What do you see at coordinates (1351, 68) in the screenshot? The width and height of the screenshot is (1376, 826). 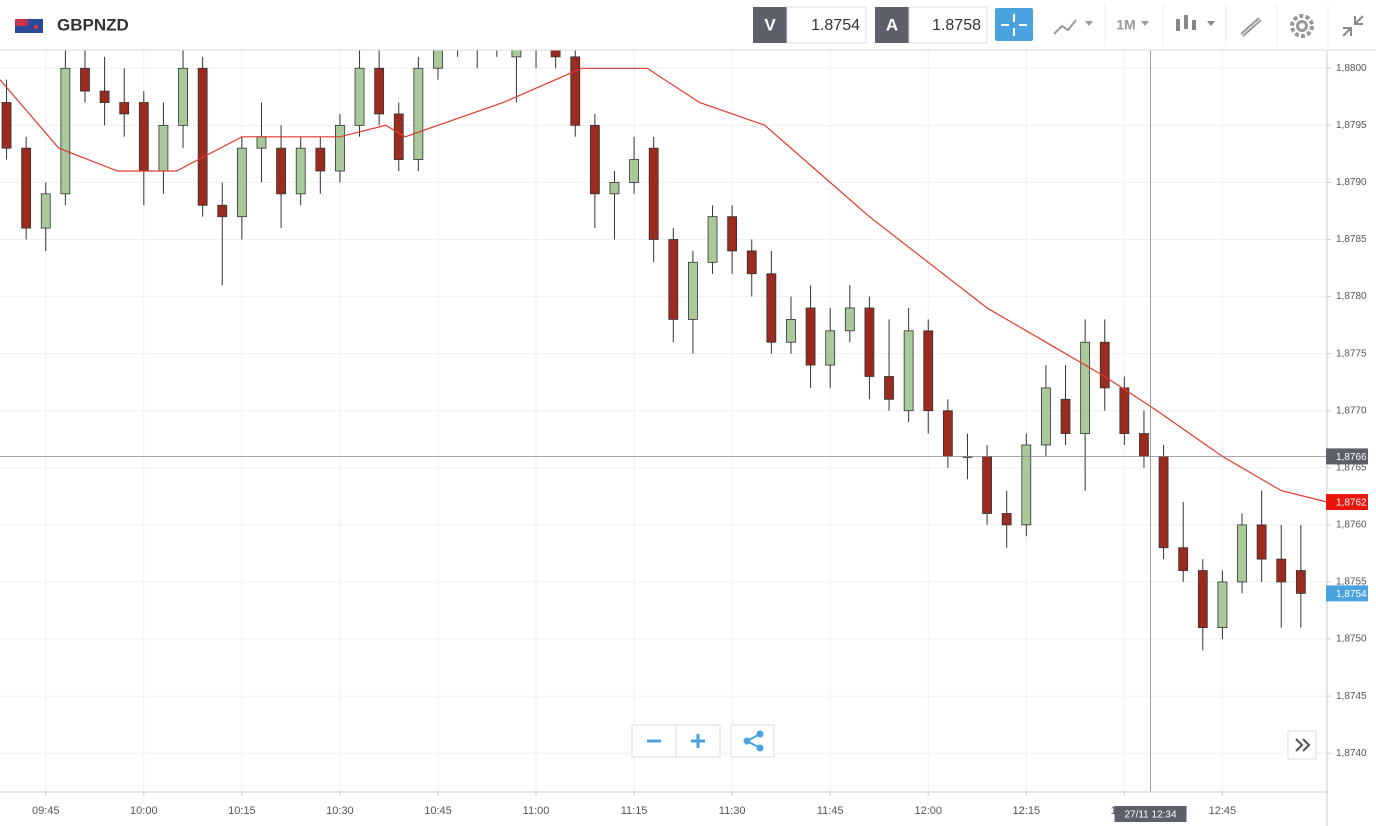 I see `y-tick-label: 1,8800` at bounding box center [1351, 68].